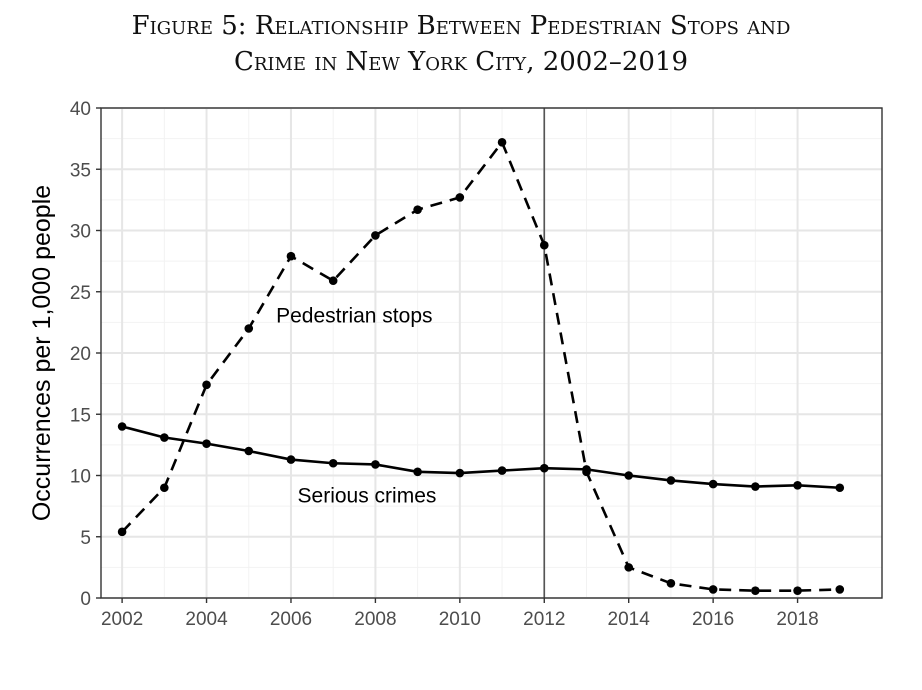 The image size is (922, 690). I want to click on y-tick-label: 5, so click(85, 538).